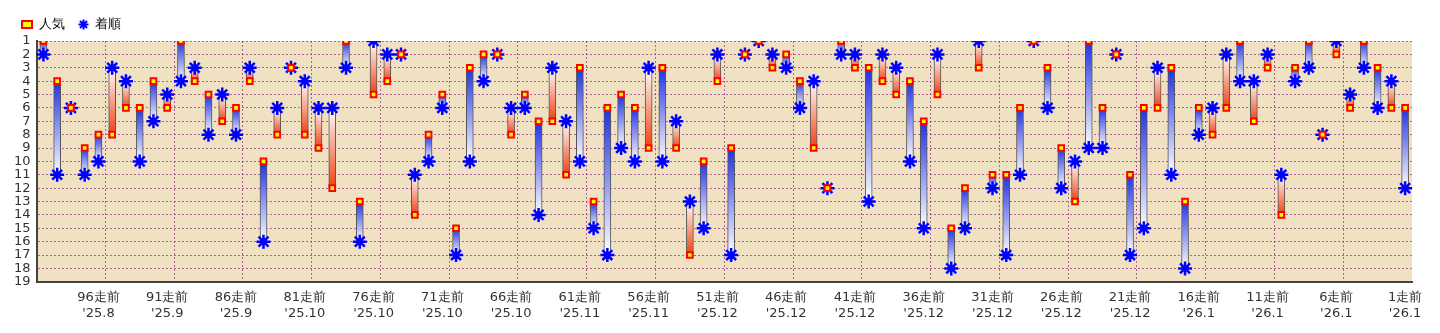 This screenshot has height=333, width=1440. Describe the element at coordinates (22, 241) in the screenshot. I see `y-tick-label: 16` at that location.